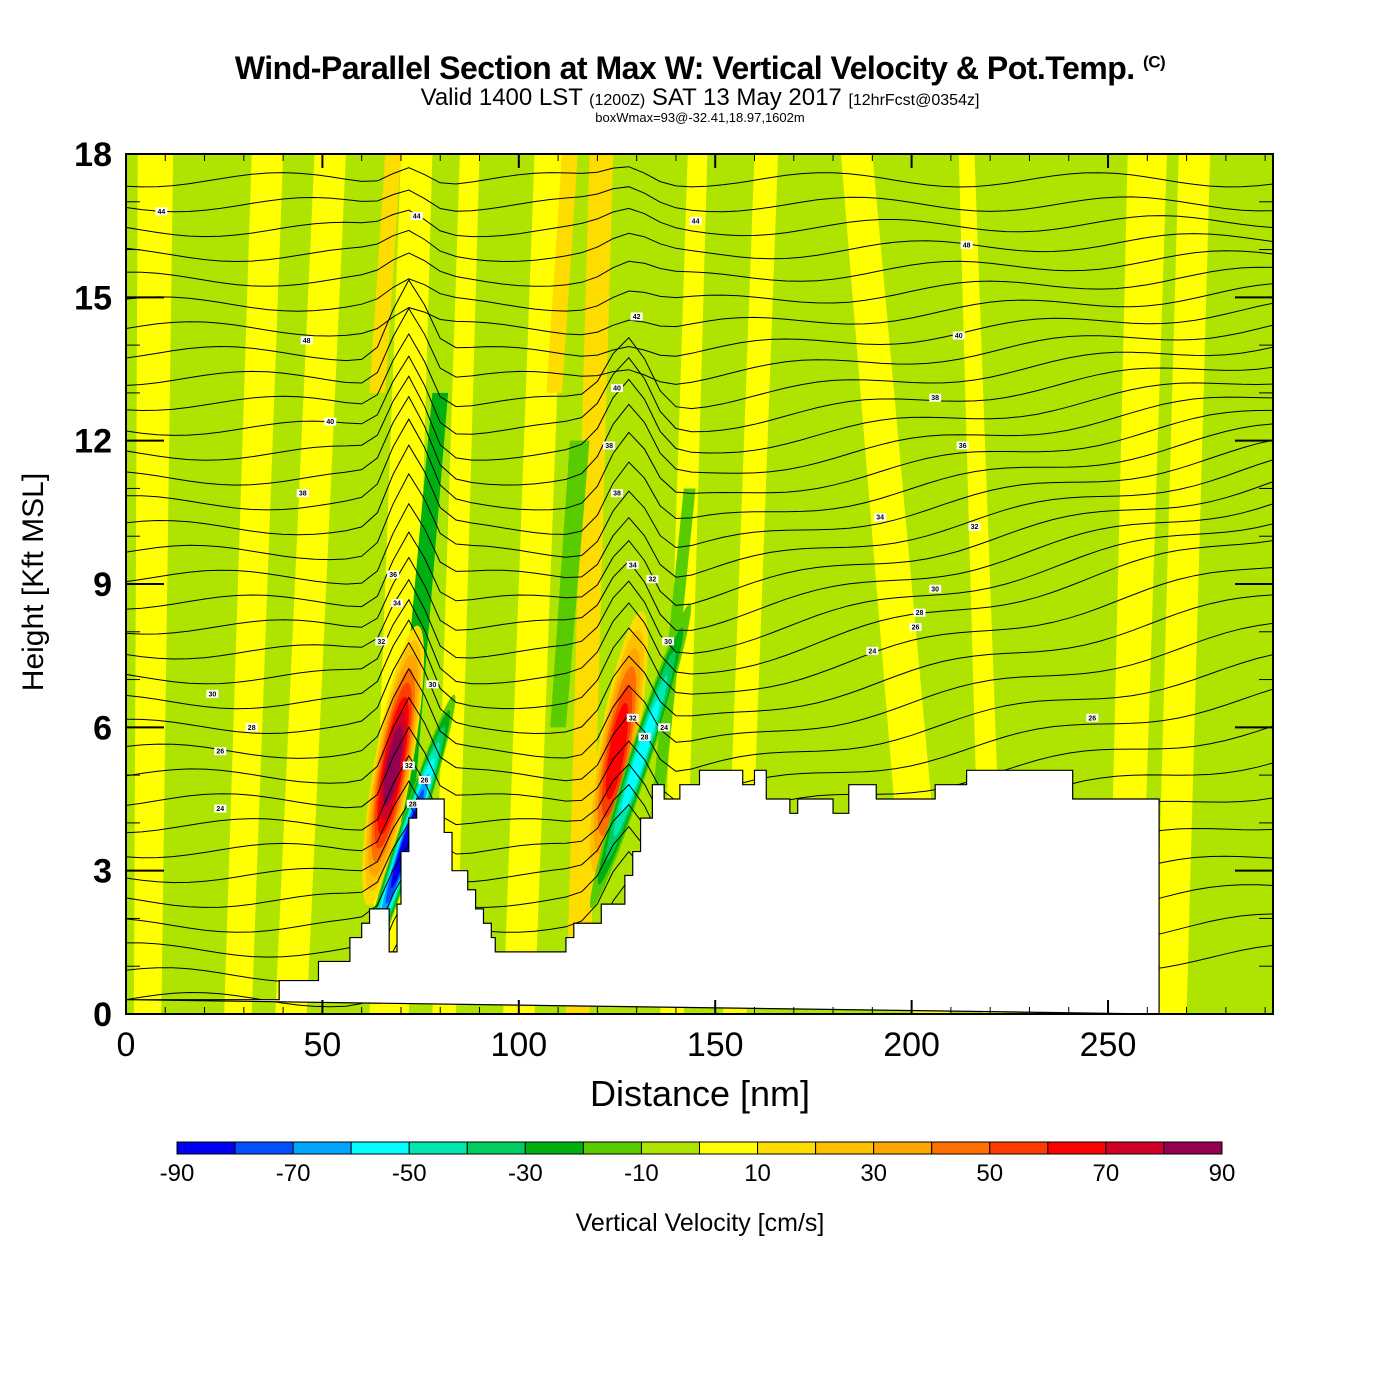 This screenshot has height=1400, width=1400. I want to click on colorbar-tick-label: -90, so click(177, 1173).